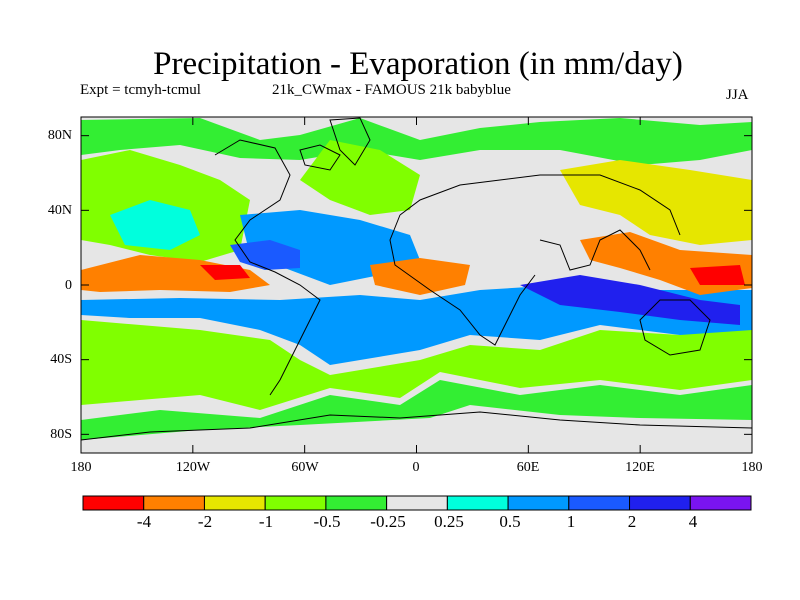  I want to click on xlabel-60W: 60W, so click(305, 467).